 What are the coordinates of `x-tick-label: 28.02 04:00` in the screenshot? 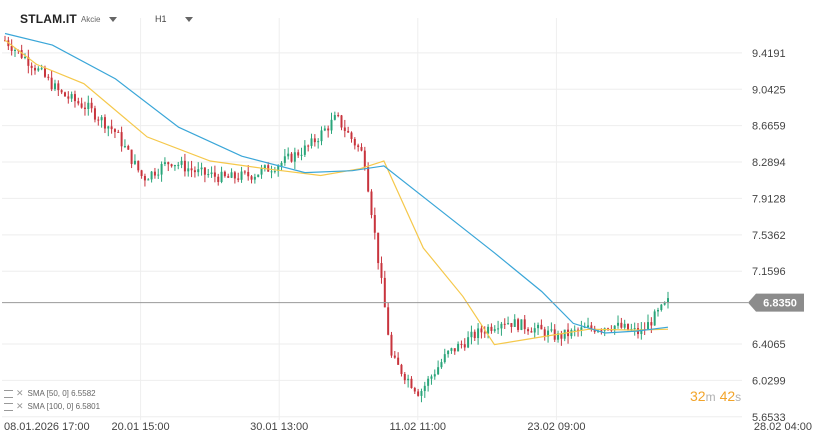 It's located at (783, 427).